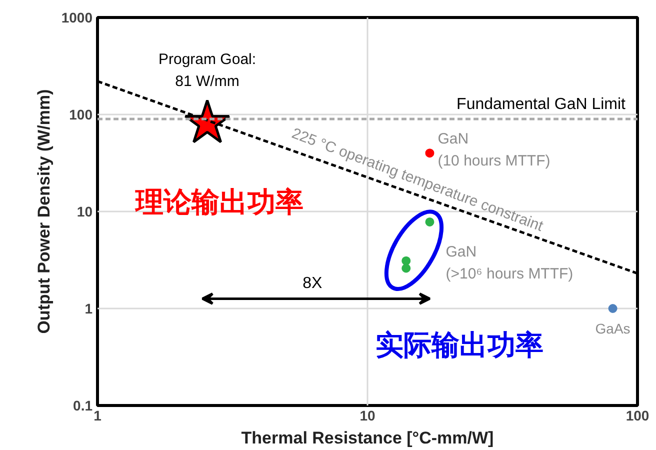  I want to click on ref-line-label: Fundamental GaN Limit, so click(541, 104).